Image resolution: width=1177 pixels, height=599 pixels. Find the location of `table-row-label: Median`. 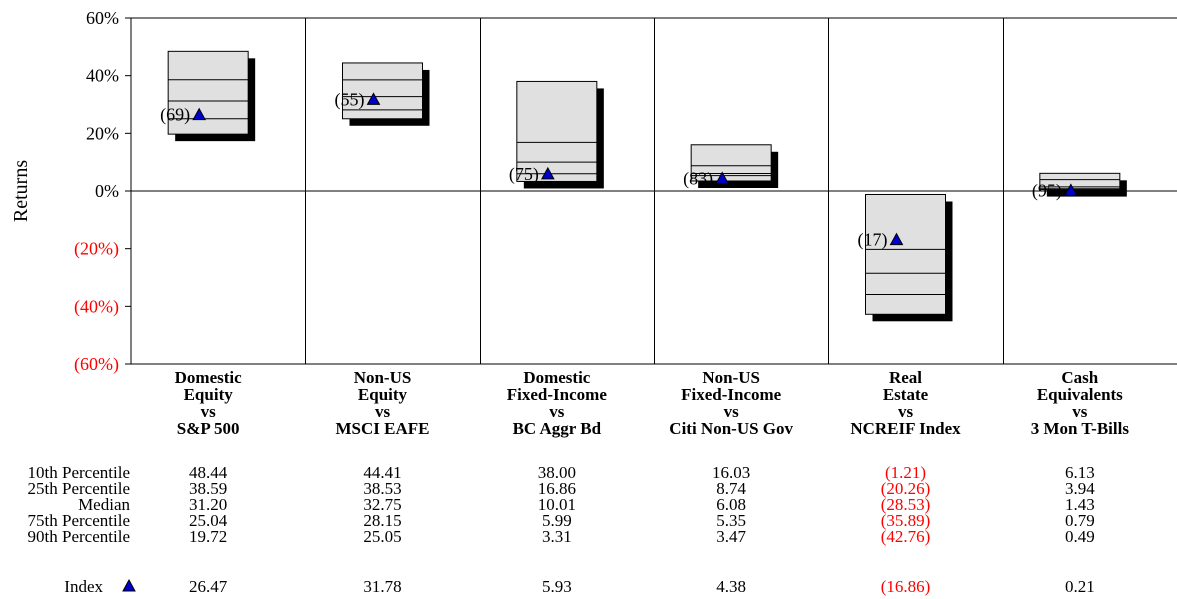

table-row-label: Median is located at coordinates (104, 504).